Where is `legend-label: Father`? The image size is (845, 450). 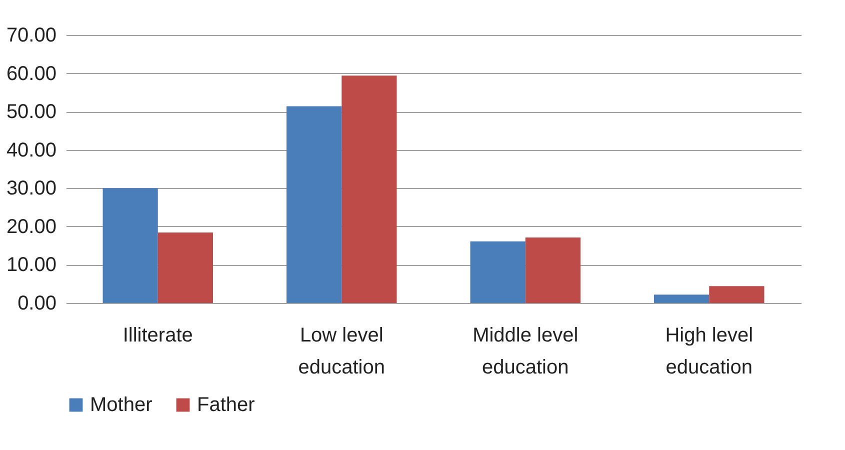
legend-label: Father is located at coordinates (226, 405).